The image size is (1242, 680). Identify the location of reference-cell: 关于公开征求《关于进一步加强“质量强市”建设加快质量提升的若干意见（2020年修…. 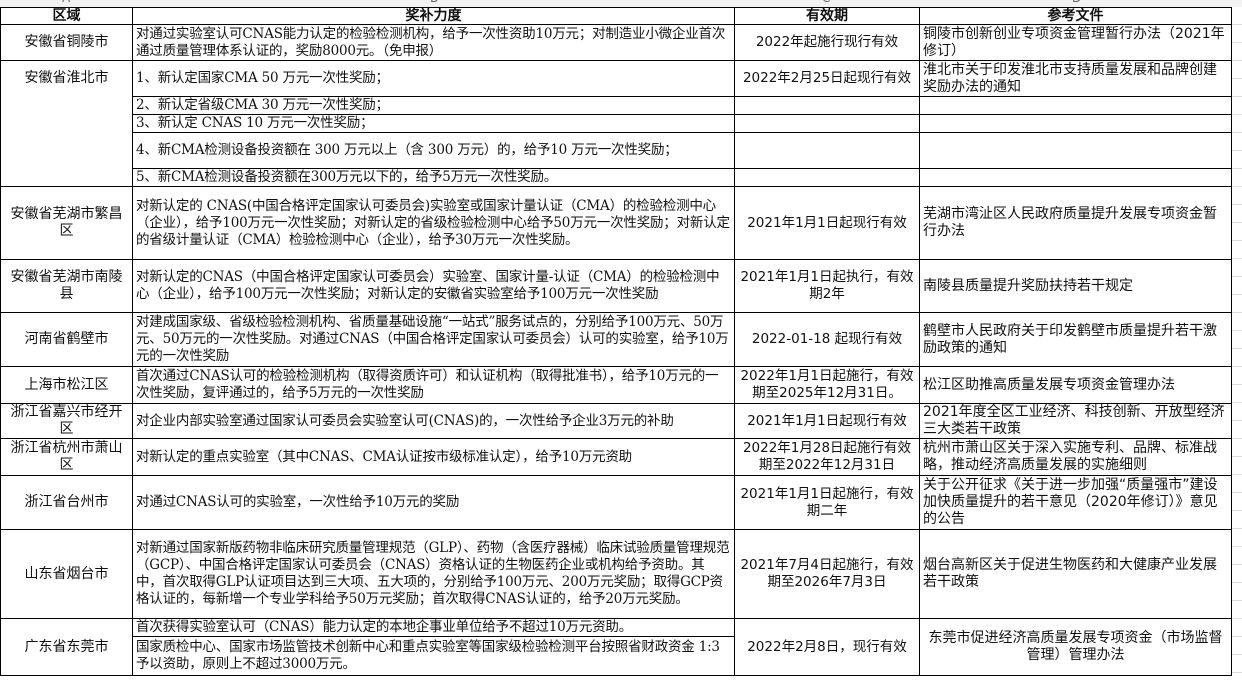
(1075, 502).